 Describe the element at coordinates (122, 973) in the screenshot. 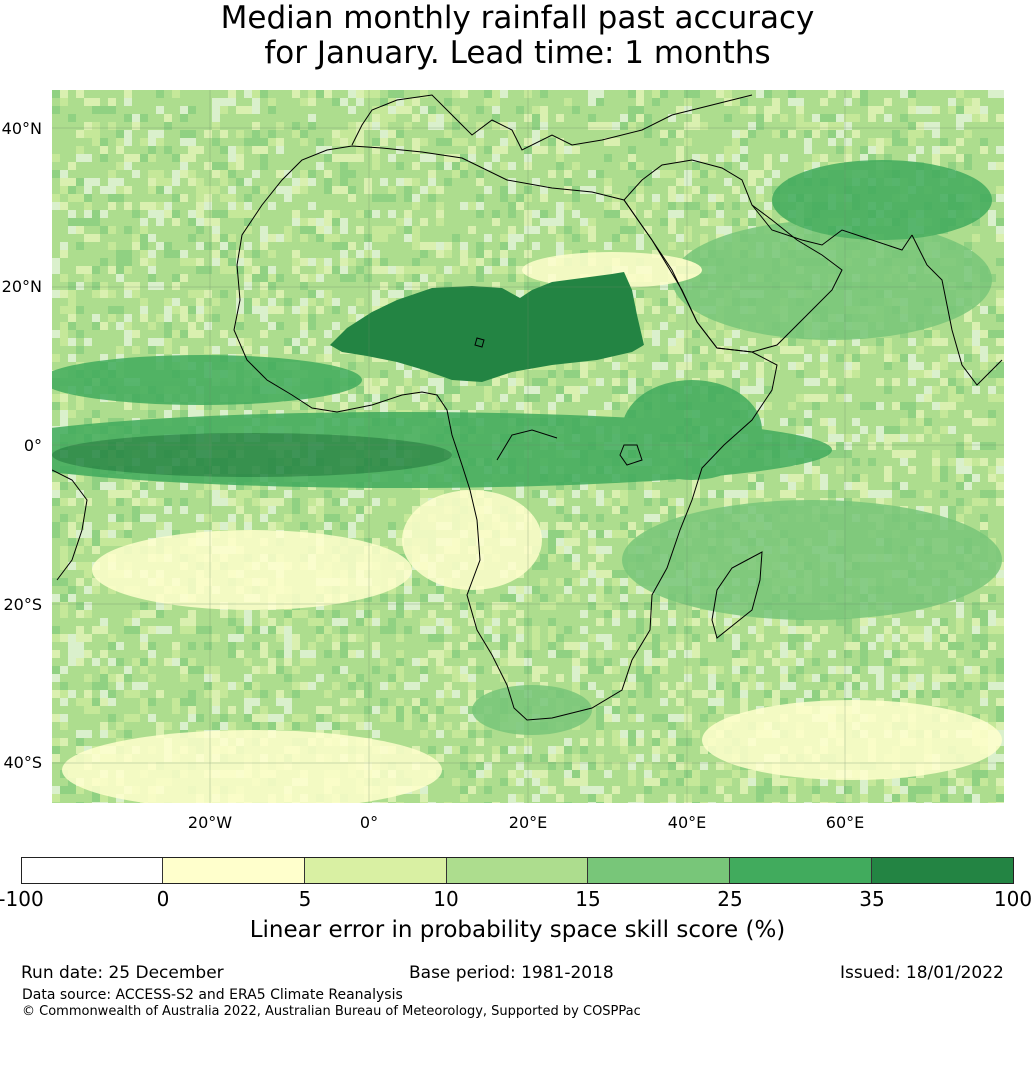

I see `run-date: Run date: 25 December` at that location.